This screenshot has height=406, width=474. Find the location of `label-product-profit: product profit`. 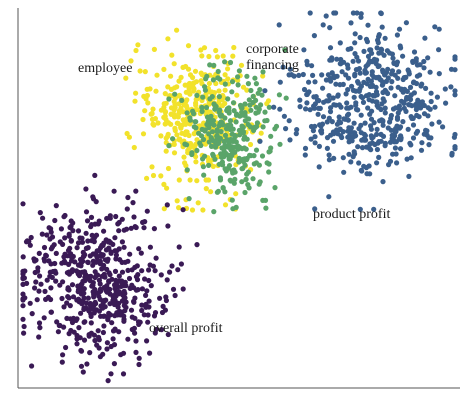

label-product-profit: product profit is located at coordinates (351, 214).